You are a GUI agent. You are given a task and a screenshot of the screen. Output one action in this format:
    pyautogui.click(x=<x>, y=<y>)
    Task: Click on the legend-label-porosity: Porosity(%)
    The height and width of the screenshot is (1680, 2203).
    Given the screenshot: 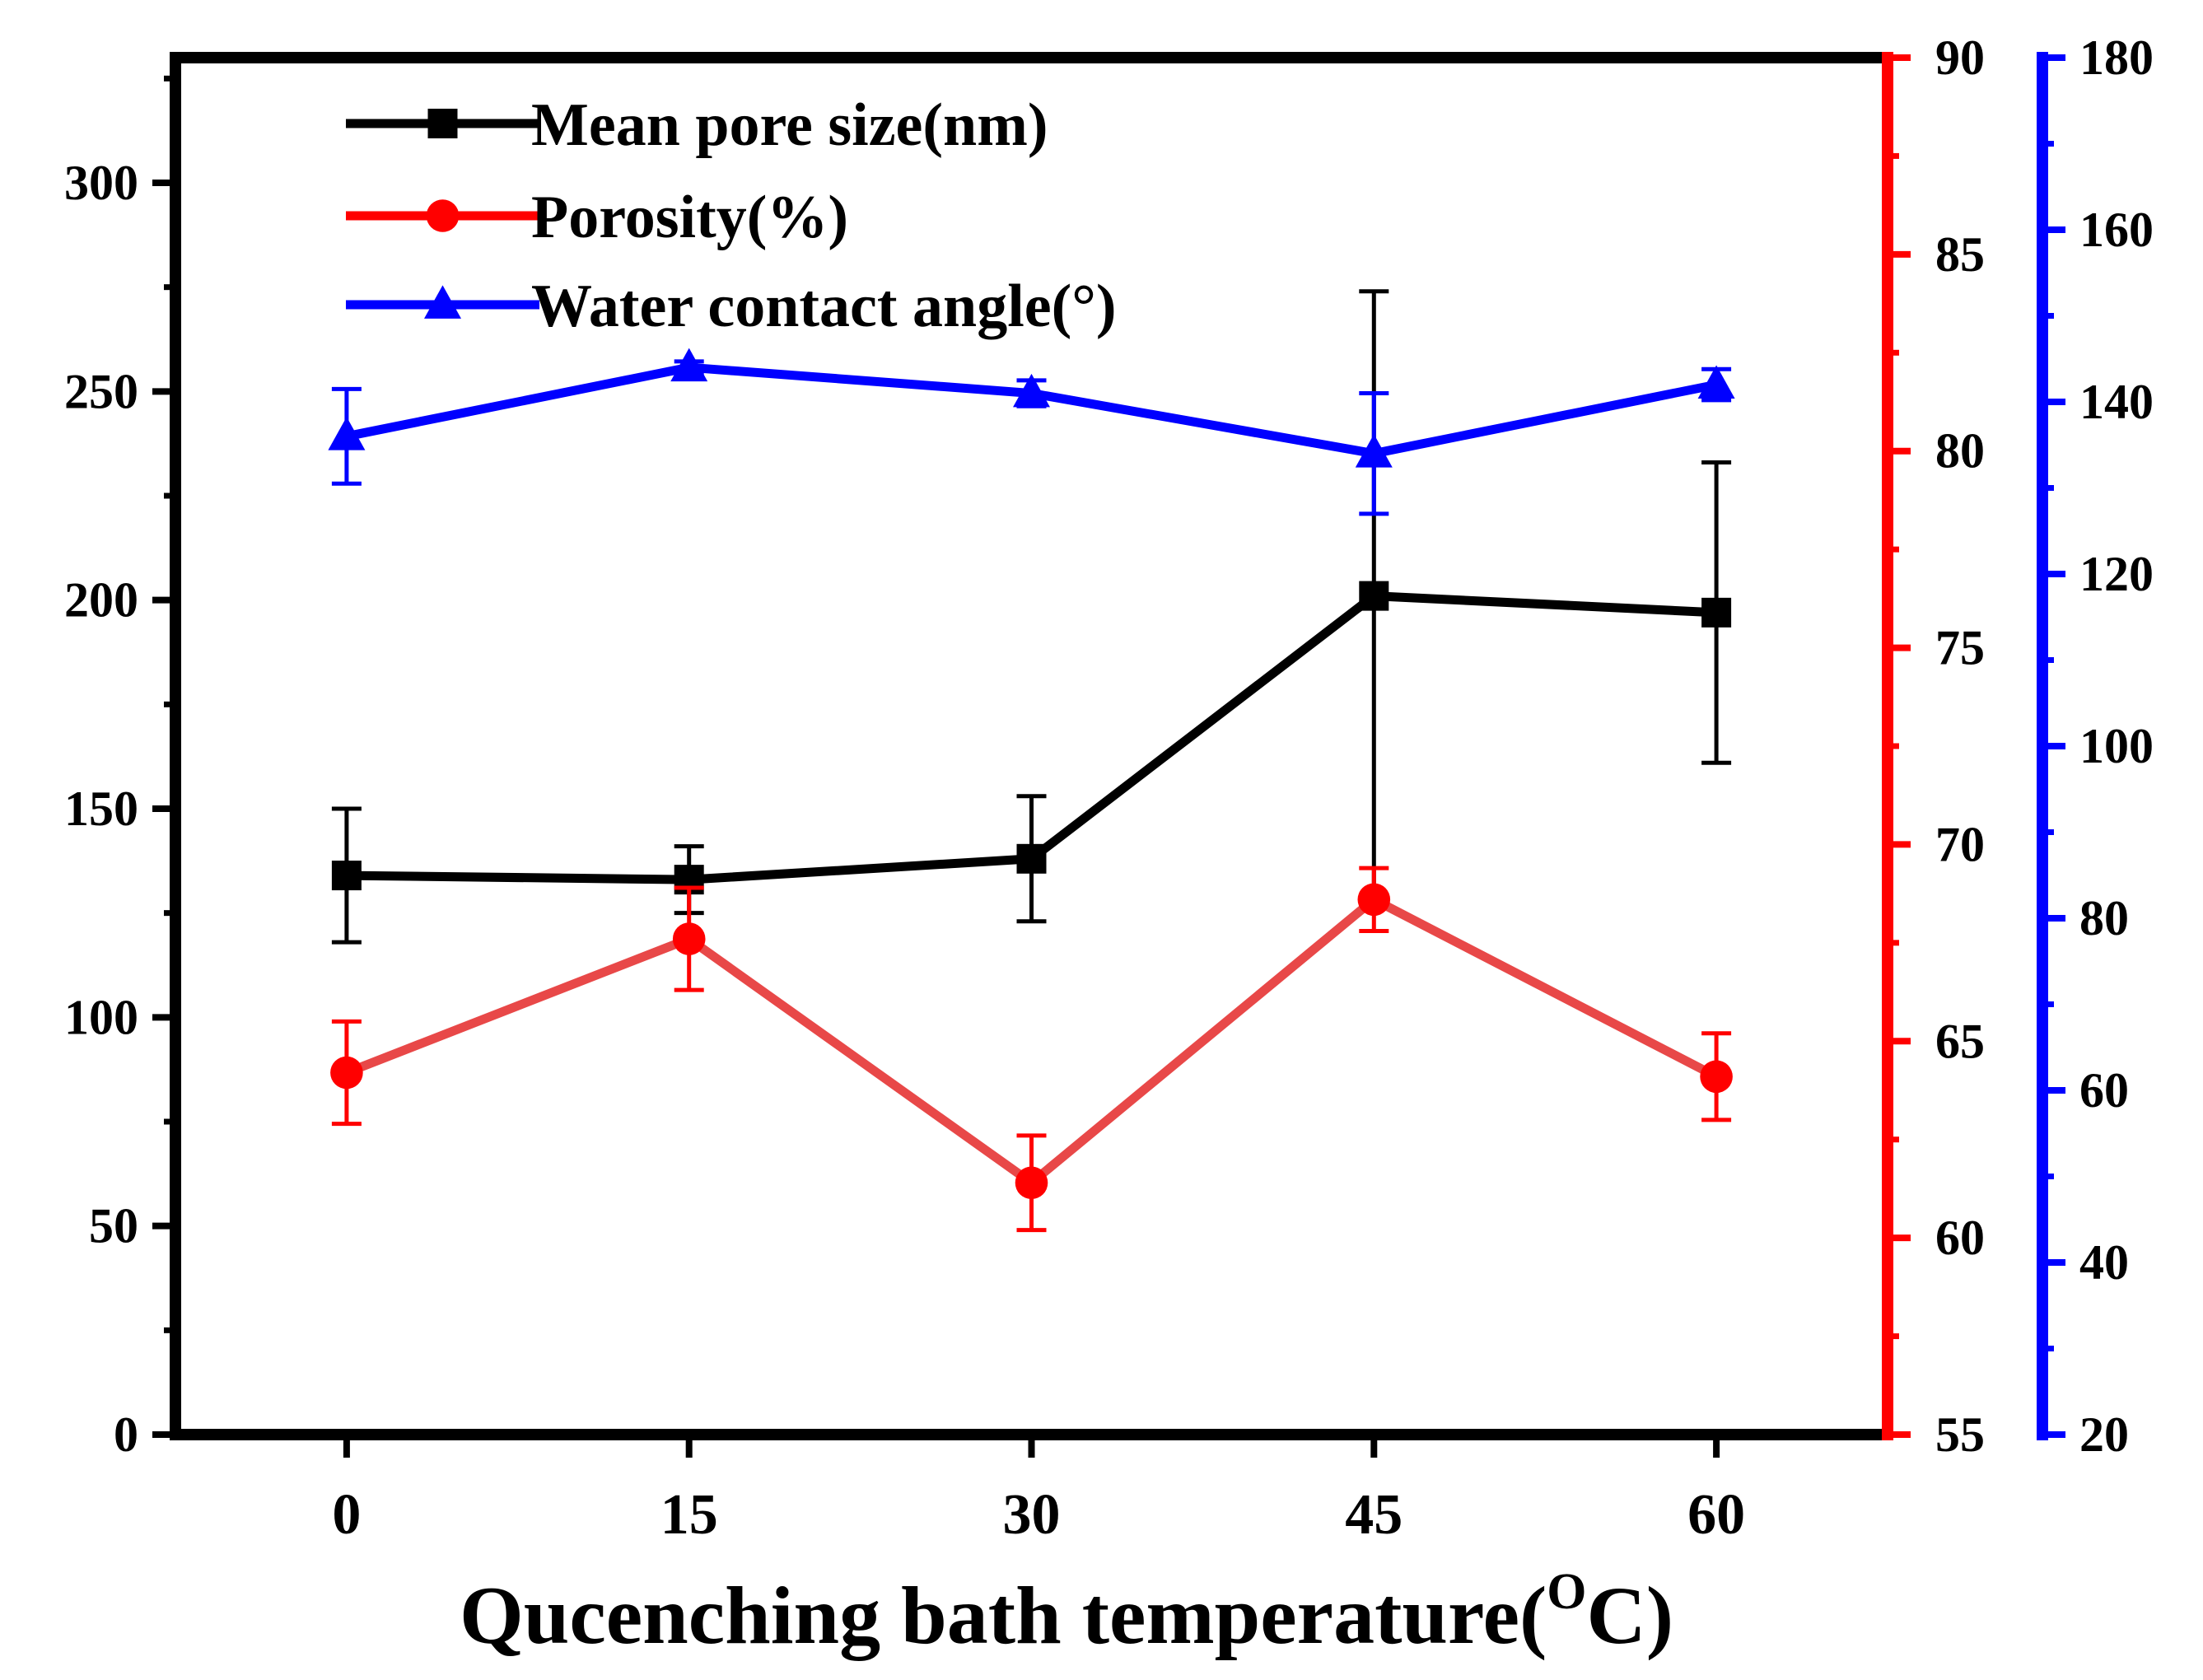 What is the action you would take?
    pyautogui.click(x=689, y=217)
    